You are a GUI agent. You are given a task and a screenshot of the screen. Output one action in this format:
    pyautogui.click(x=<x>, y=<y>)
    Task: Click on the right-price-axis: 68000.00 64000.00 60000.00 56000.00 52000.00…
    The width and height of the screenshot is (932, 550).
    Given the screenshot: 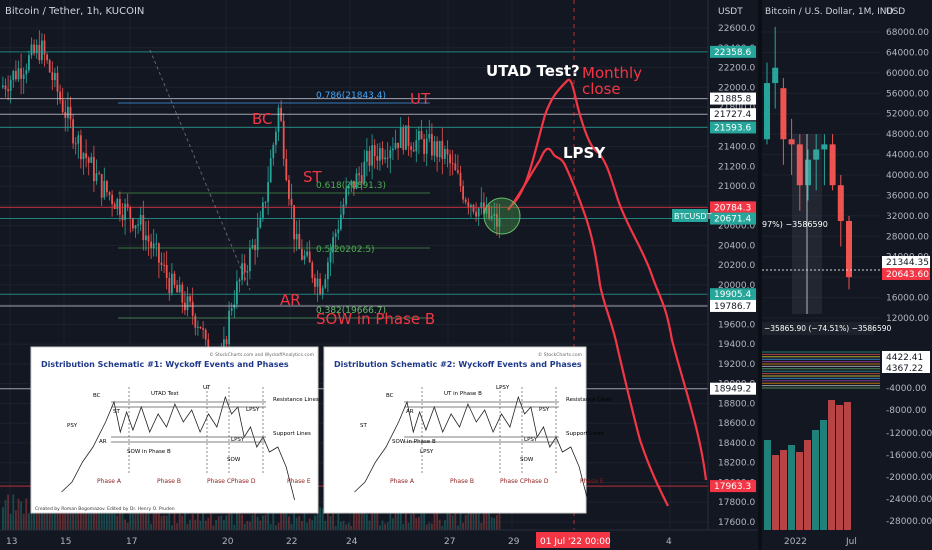 What is the action you would take?
    pyautogui.click(x=907, y=277)
    